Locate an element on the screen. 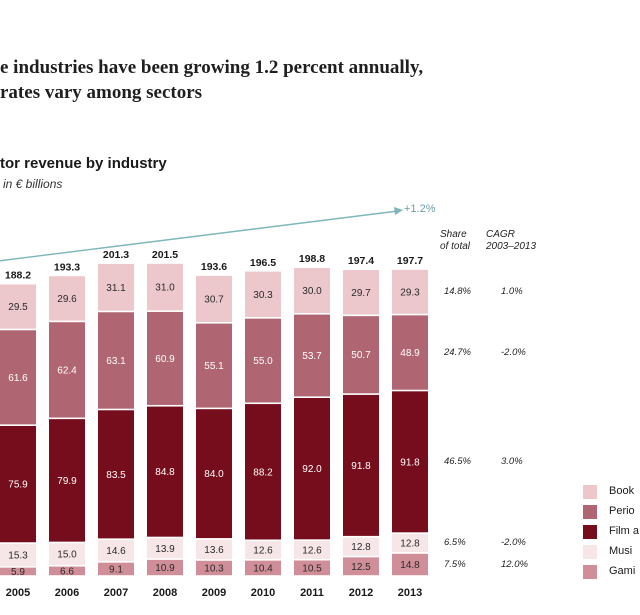  value-label-periodicals-2011: 53.7 is located at coordinates (312, 356).